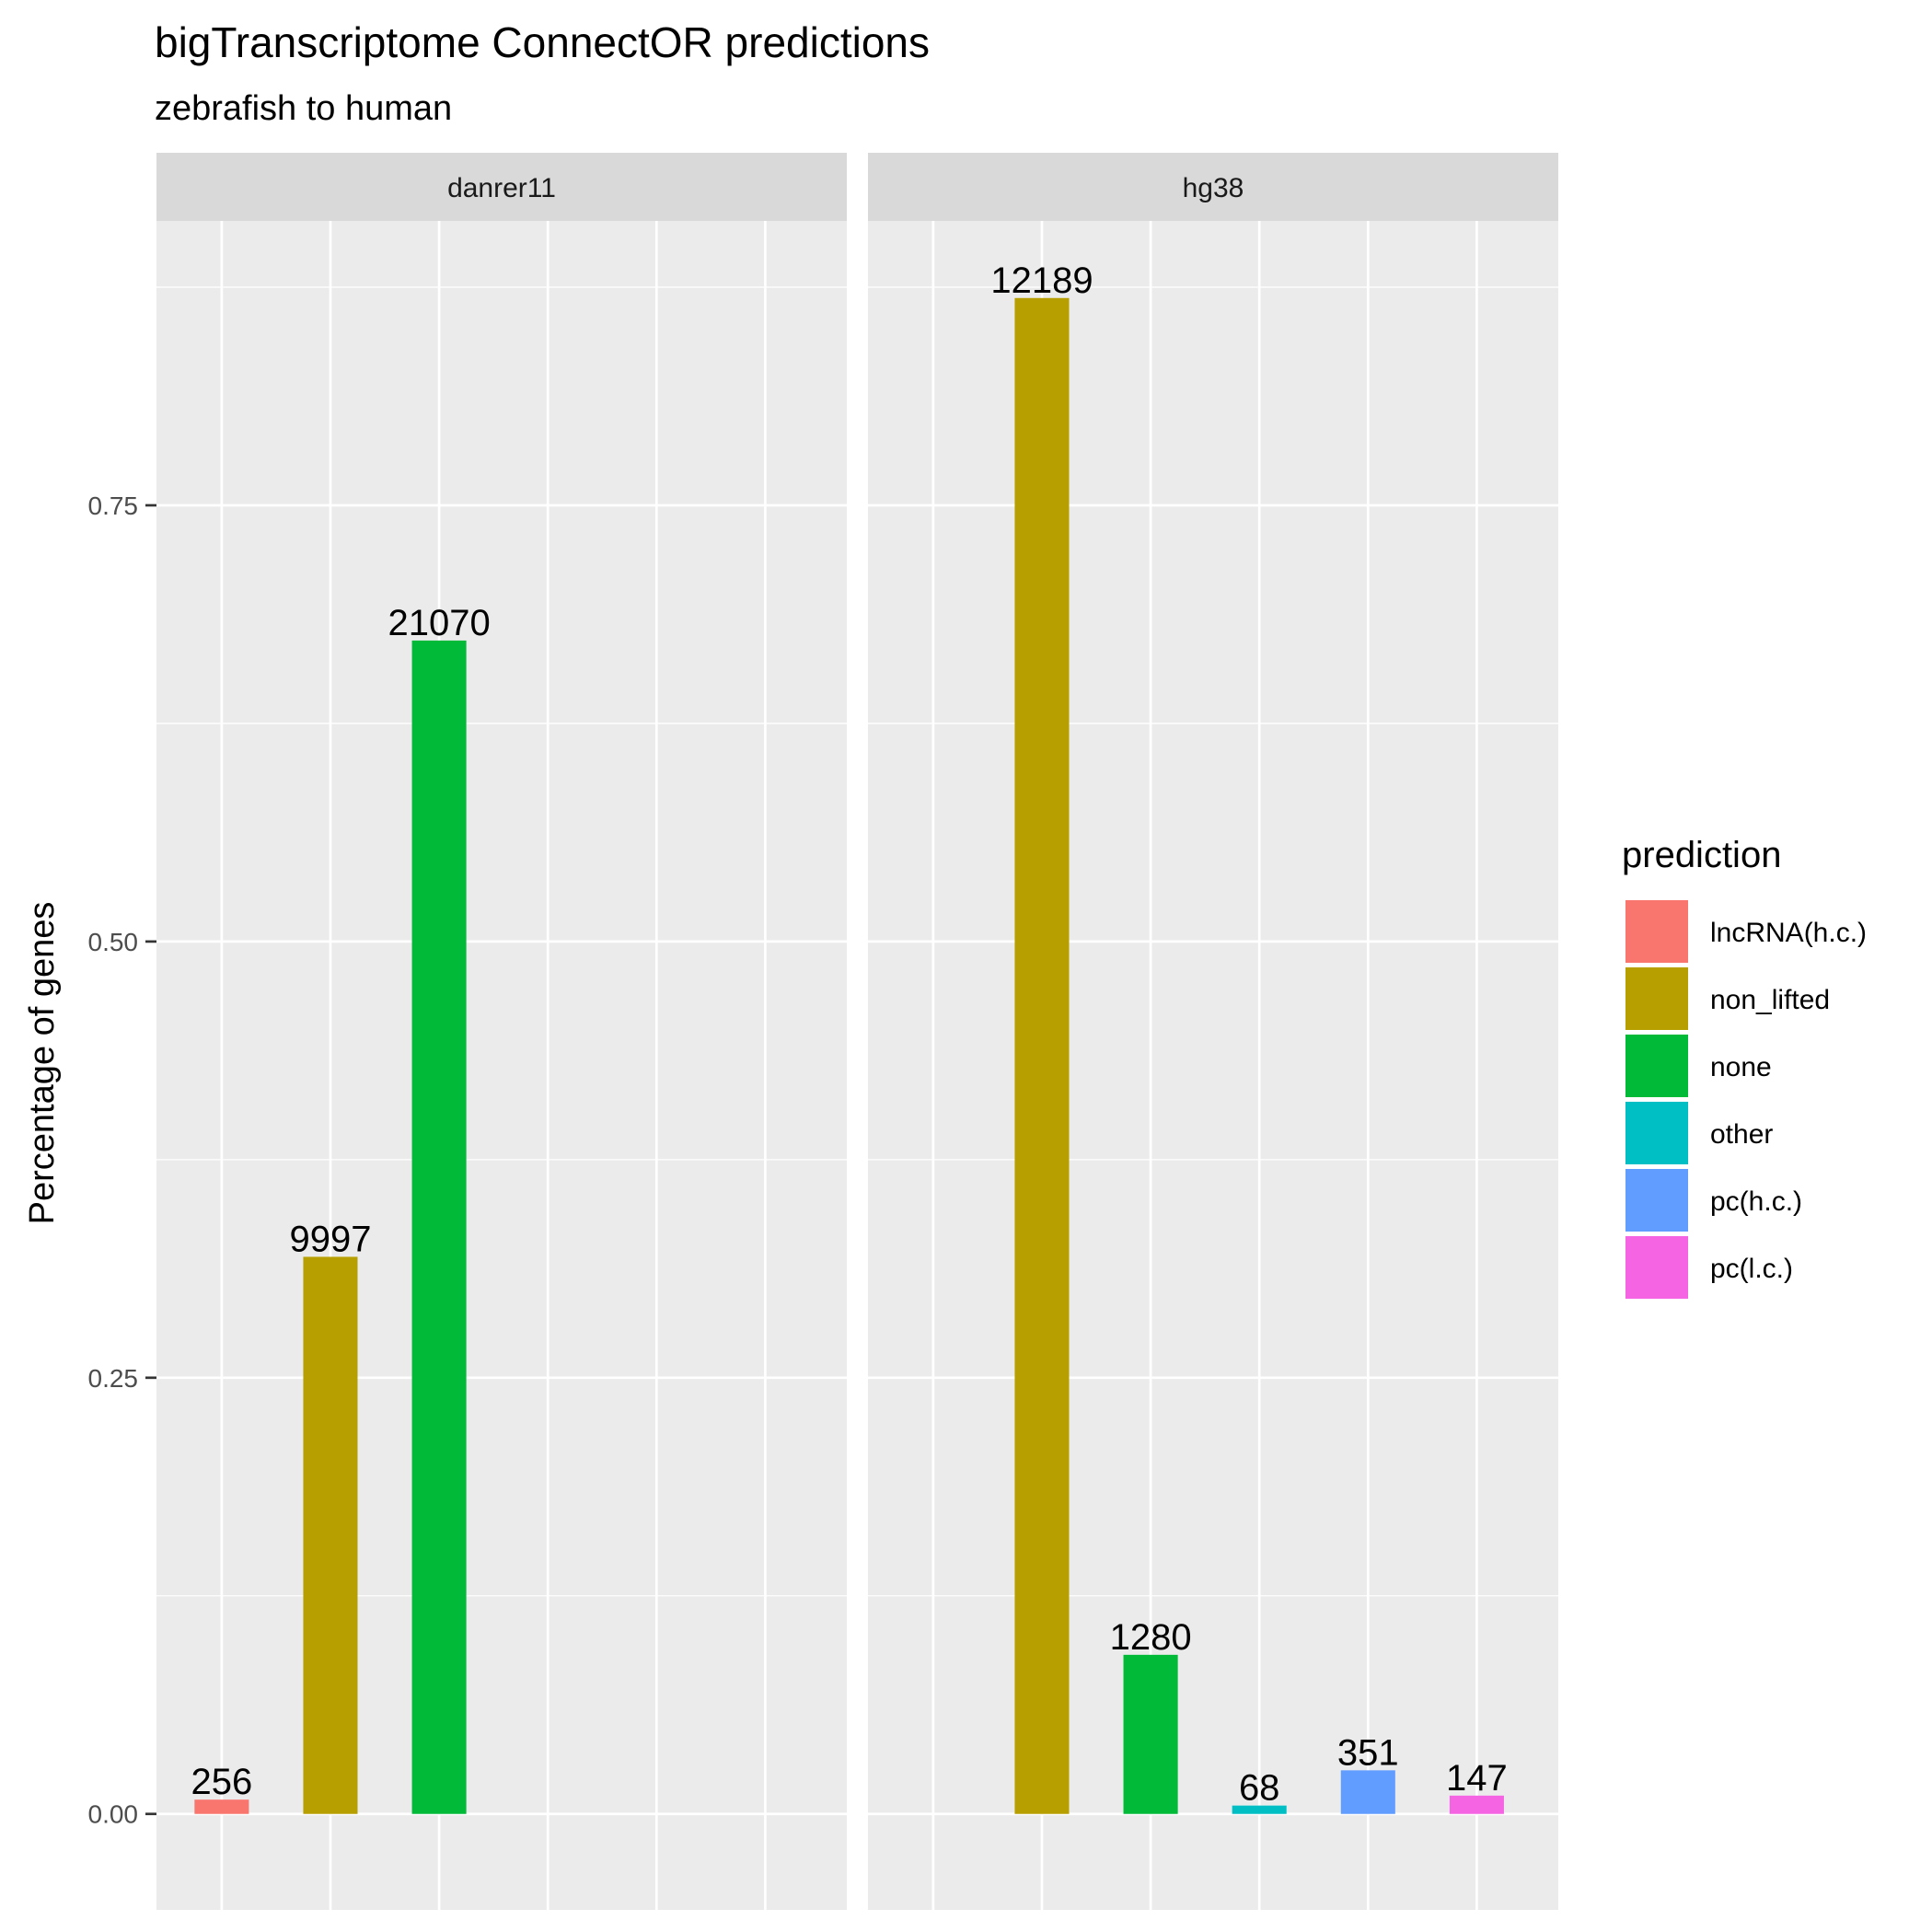 The height and width of the screenshot is (1932, 1932). Describe the element at coordinates (1151, 1734) in the screenshot. I see `bar-hg38-none` at that location.